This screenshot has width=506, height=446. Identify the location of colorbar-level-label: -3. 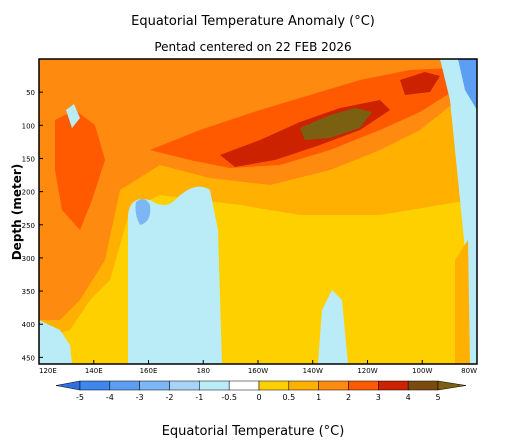
(140, 397).